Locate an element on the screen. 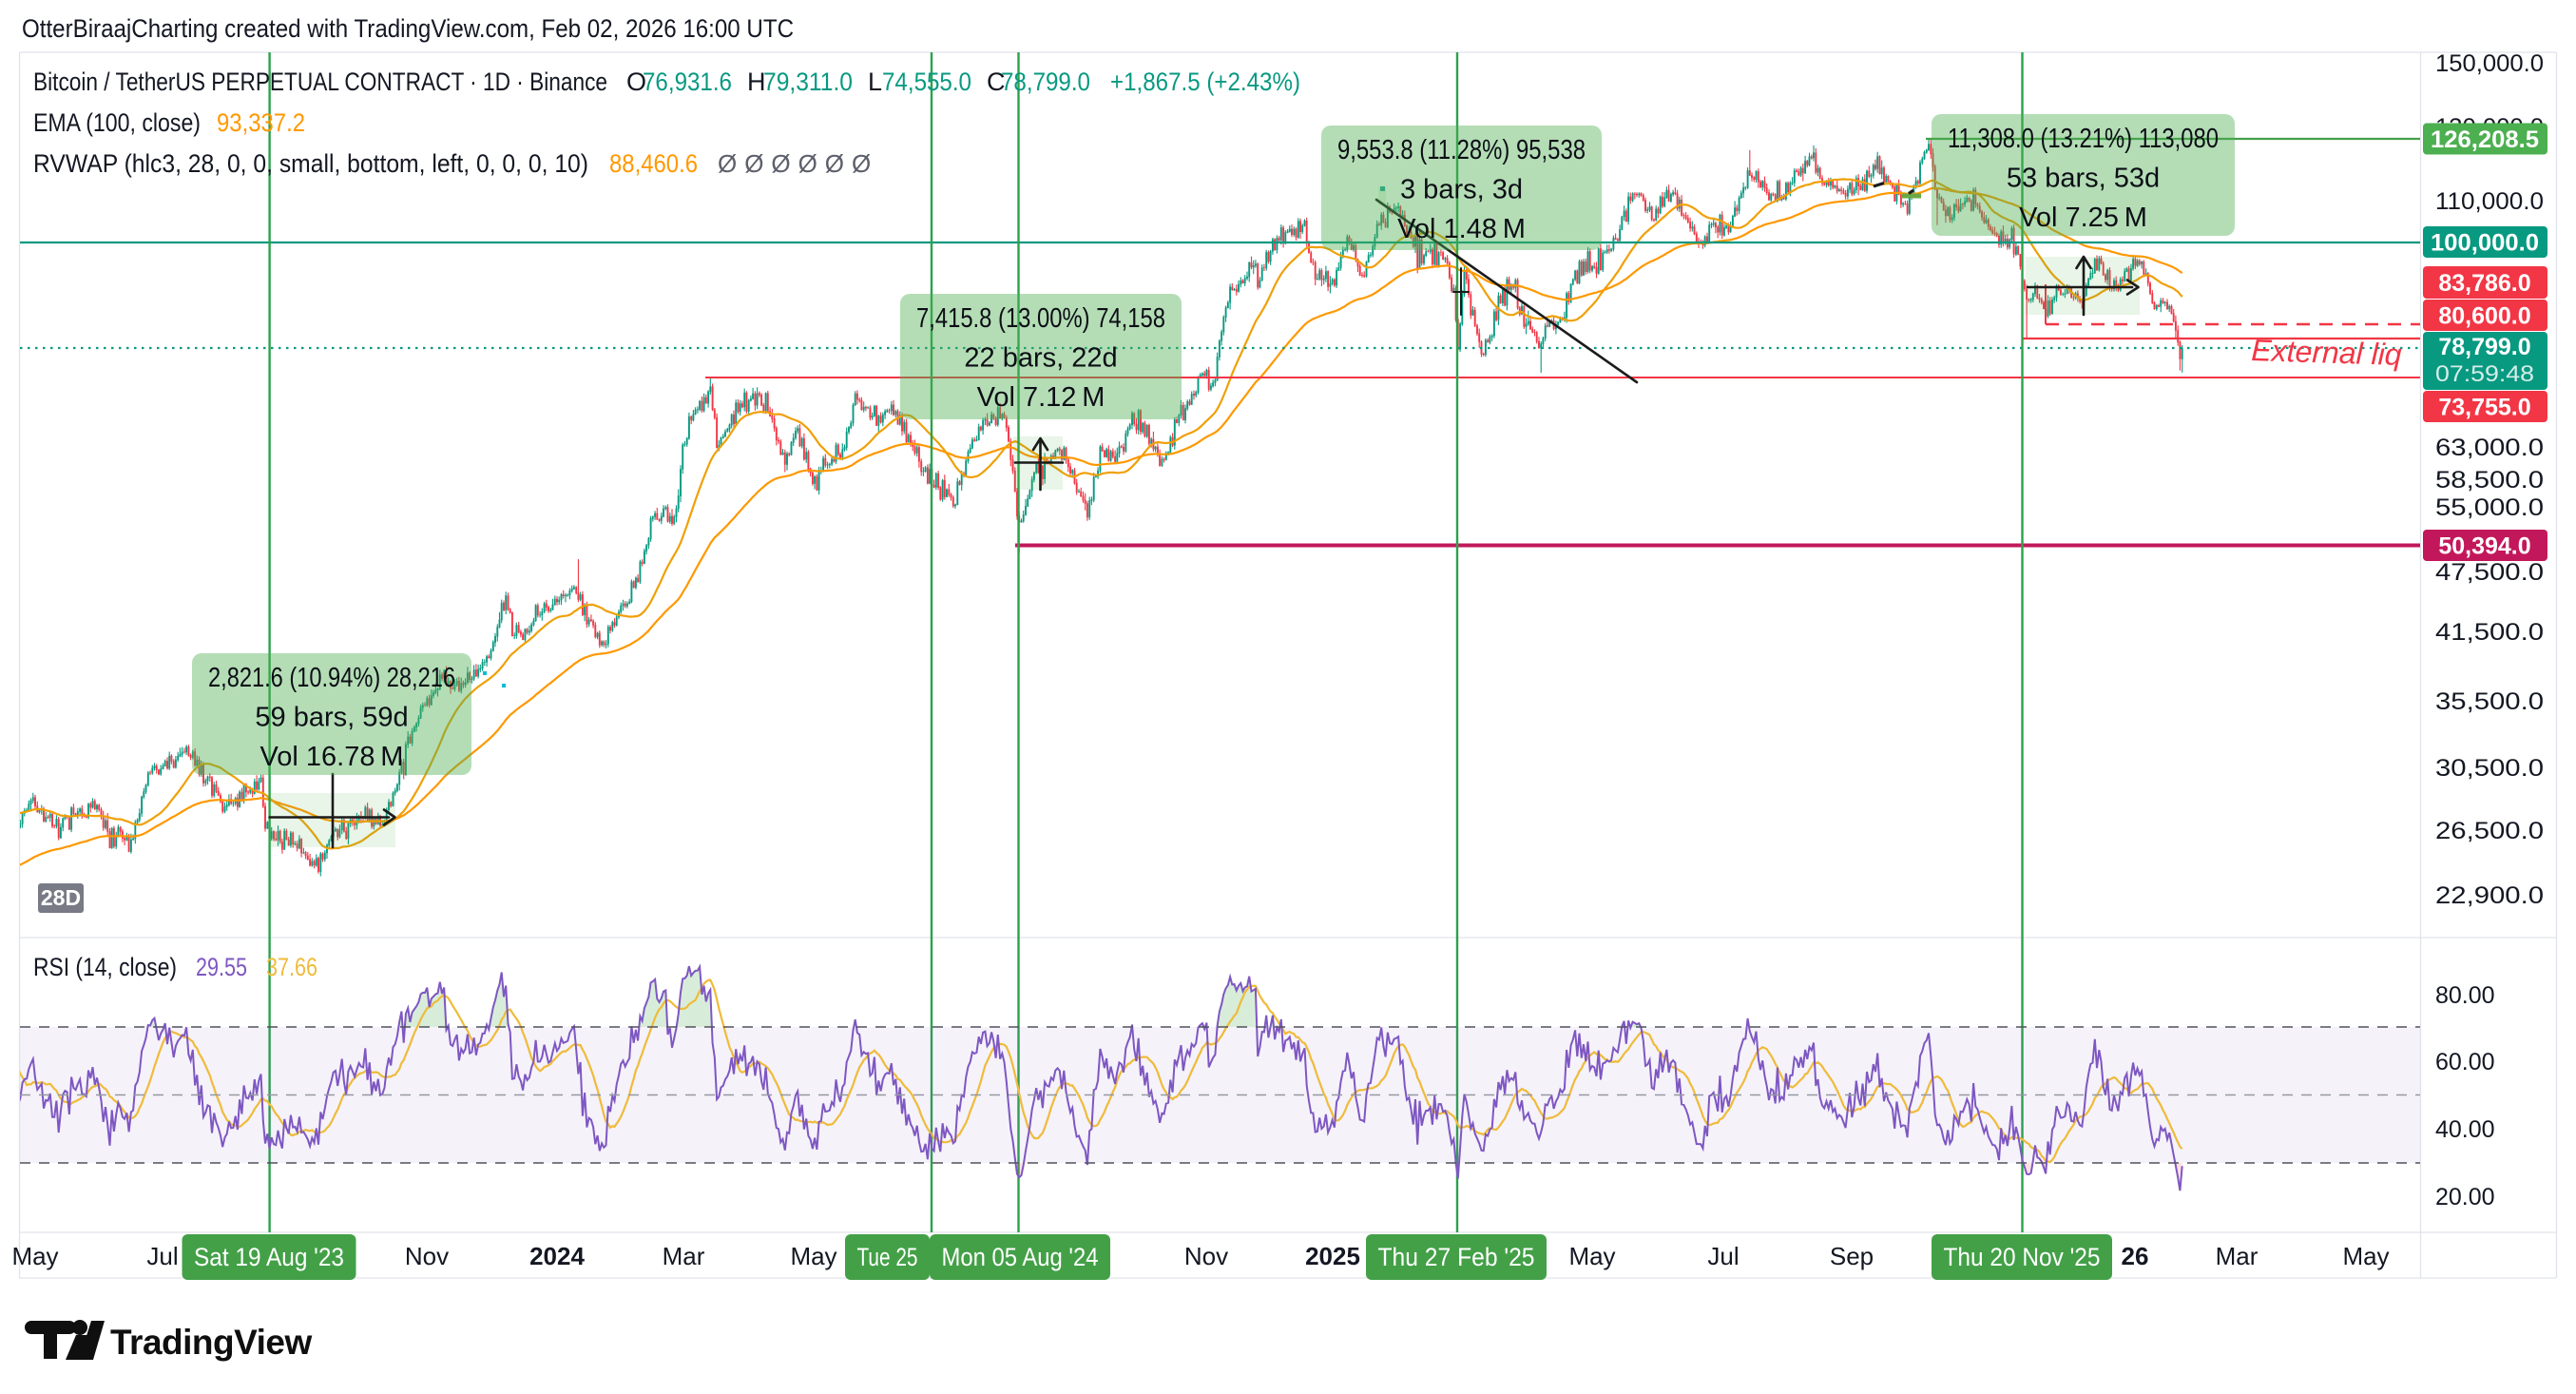  svg-text: 150,000.0 is located at coordinates (2489, 63).